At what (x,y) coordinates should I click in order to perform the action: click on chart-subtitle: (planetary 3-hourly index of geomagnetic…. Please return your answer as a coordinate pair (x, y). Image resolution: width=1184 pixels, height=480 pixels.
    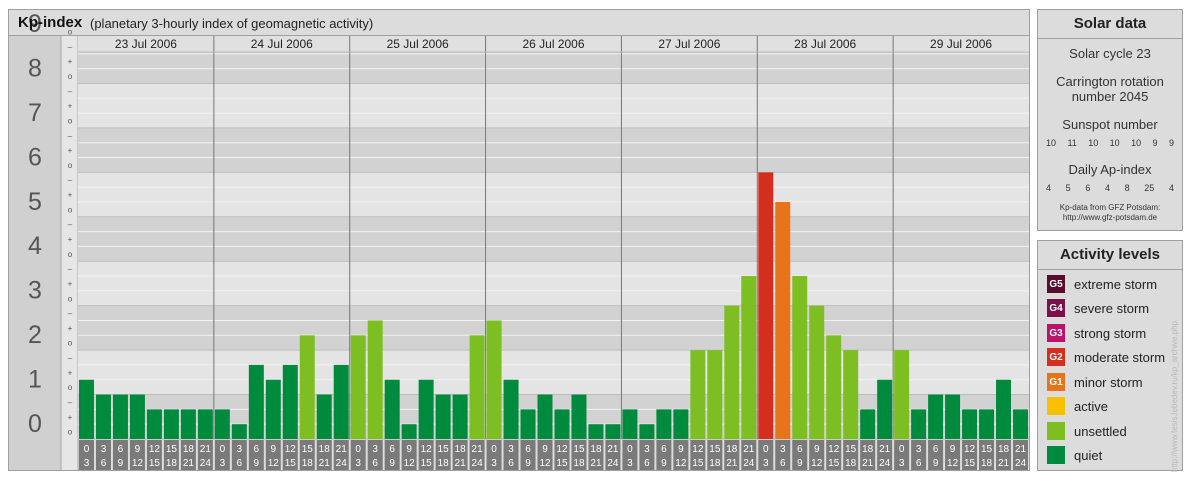
    Looking at the image, I should click on (232, 23).